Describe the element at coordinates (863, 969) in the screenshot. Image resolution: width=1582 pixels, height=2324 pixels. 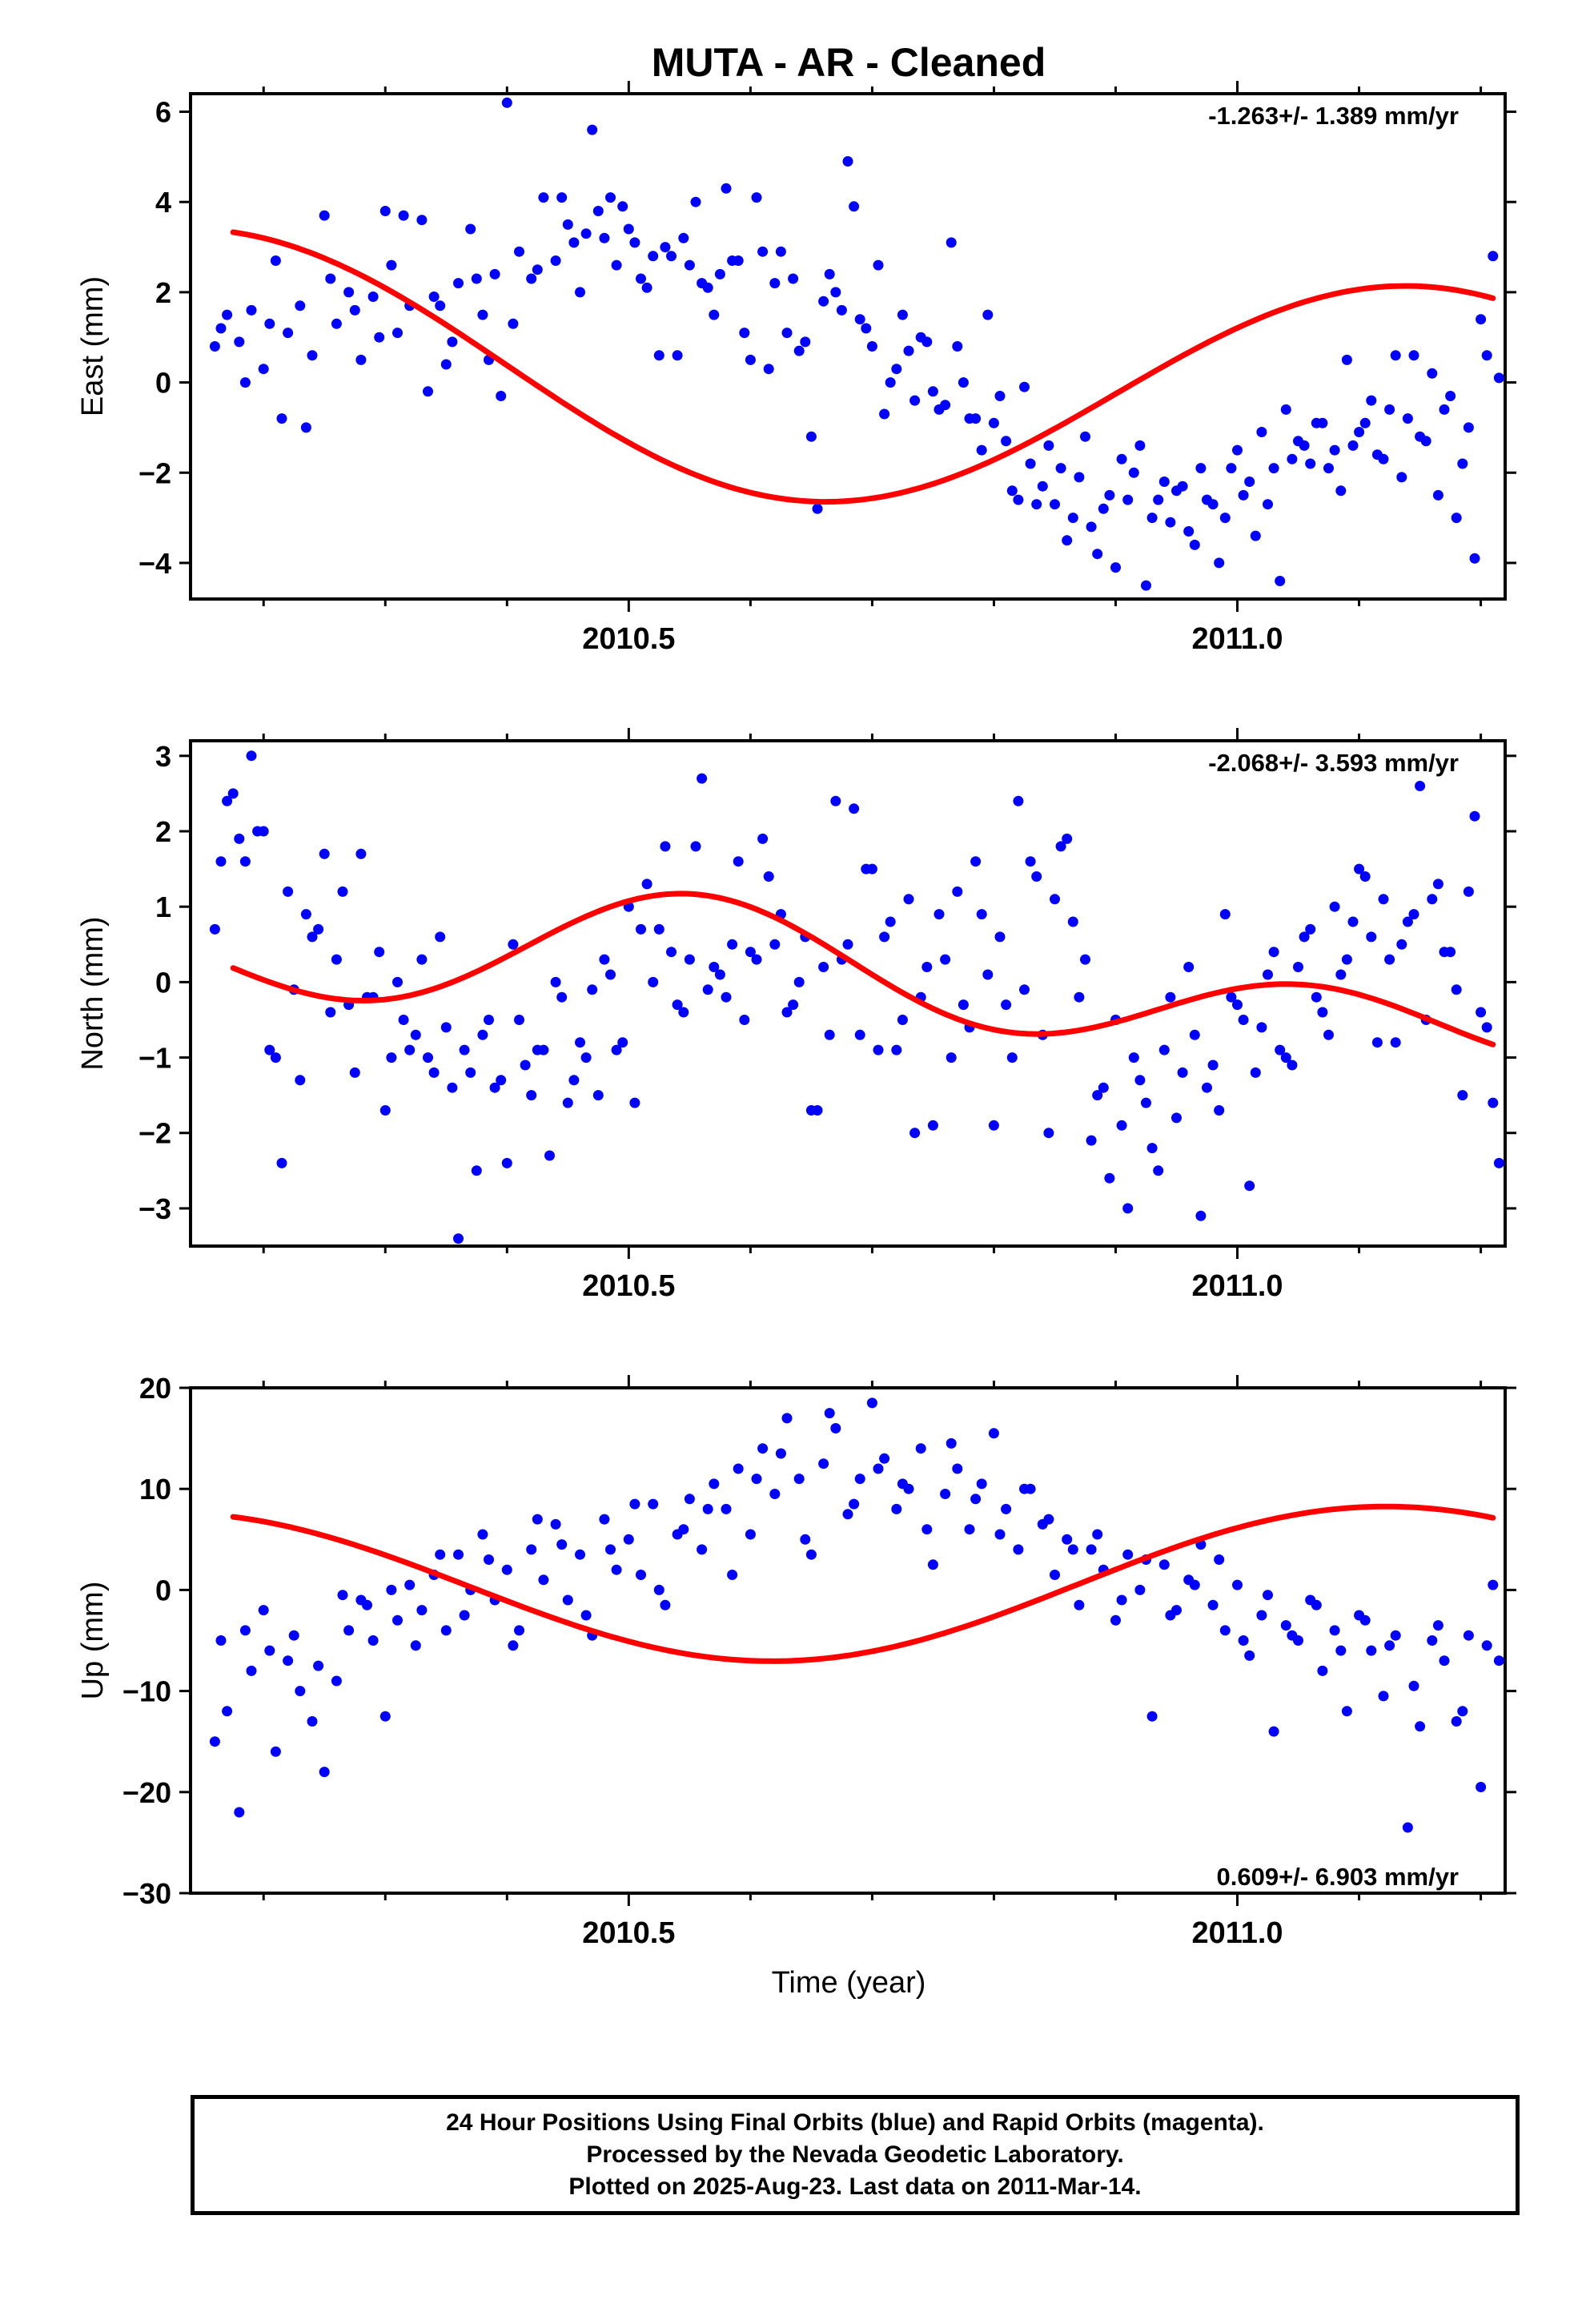
I see `north-trend-fit-line` at that location.